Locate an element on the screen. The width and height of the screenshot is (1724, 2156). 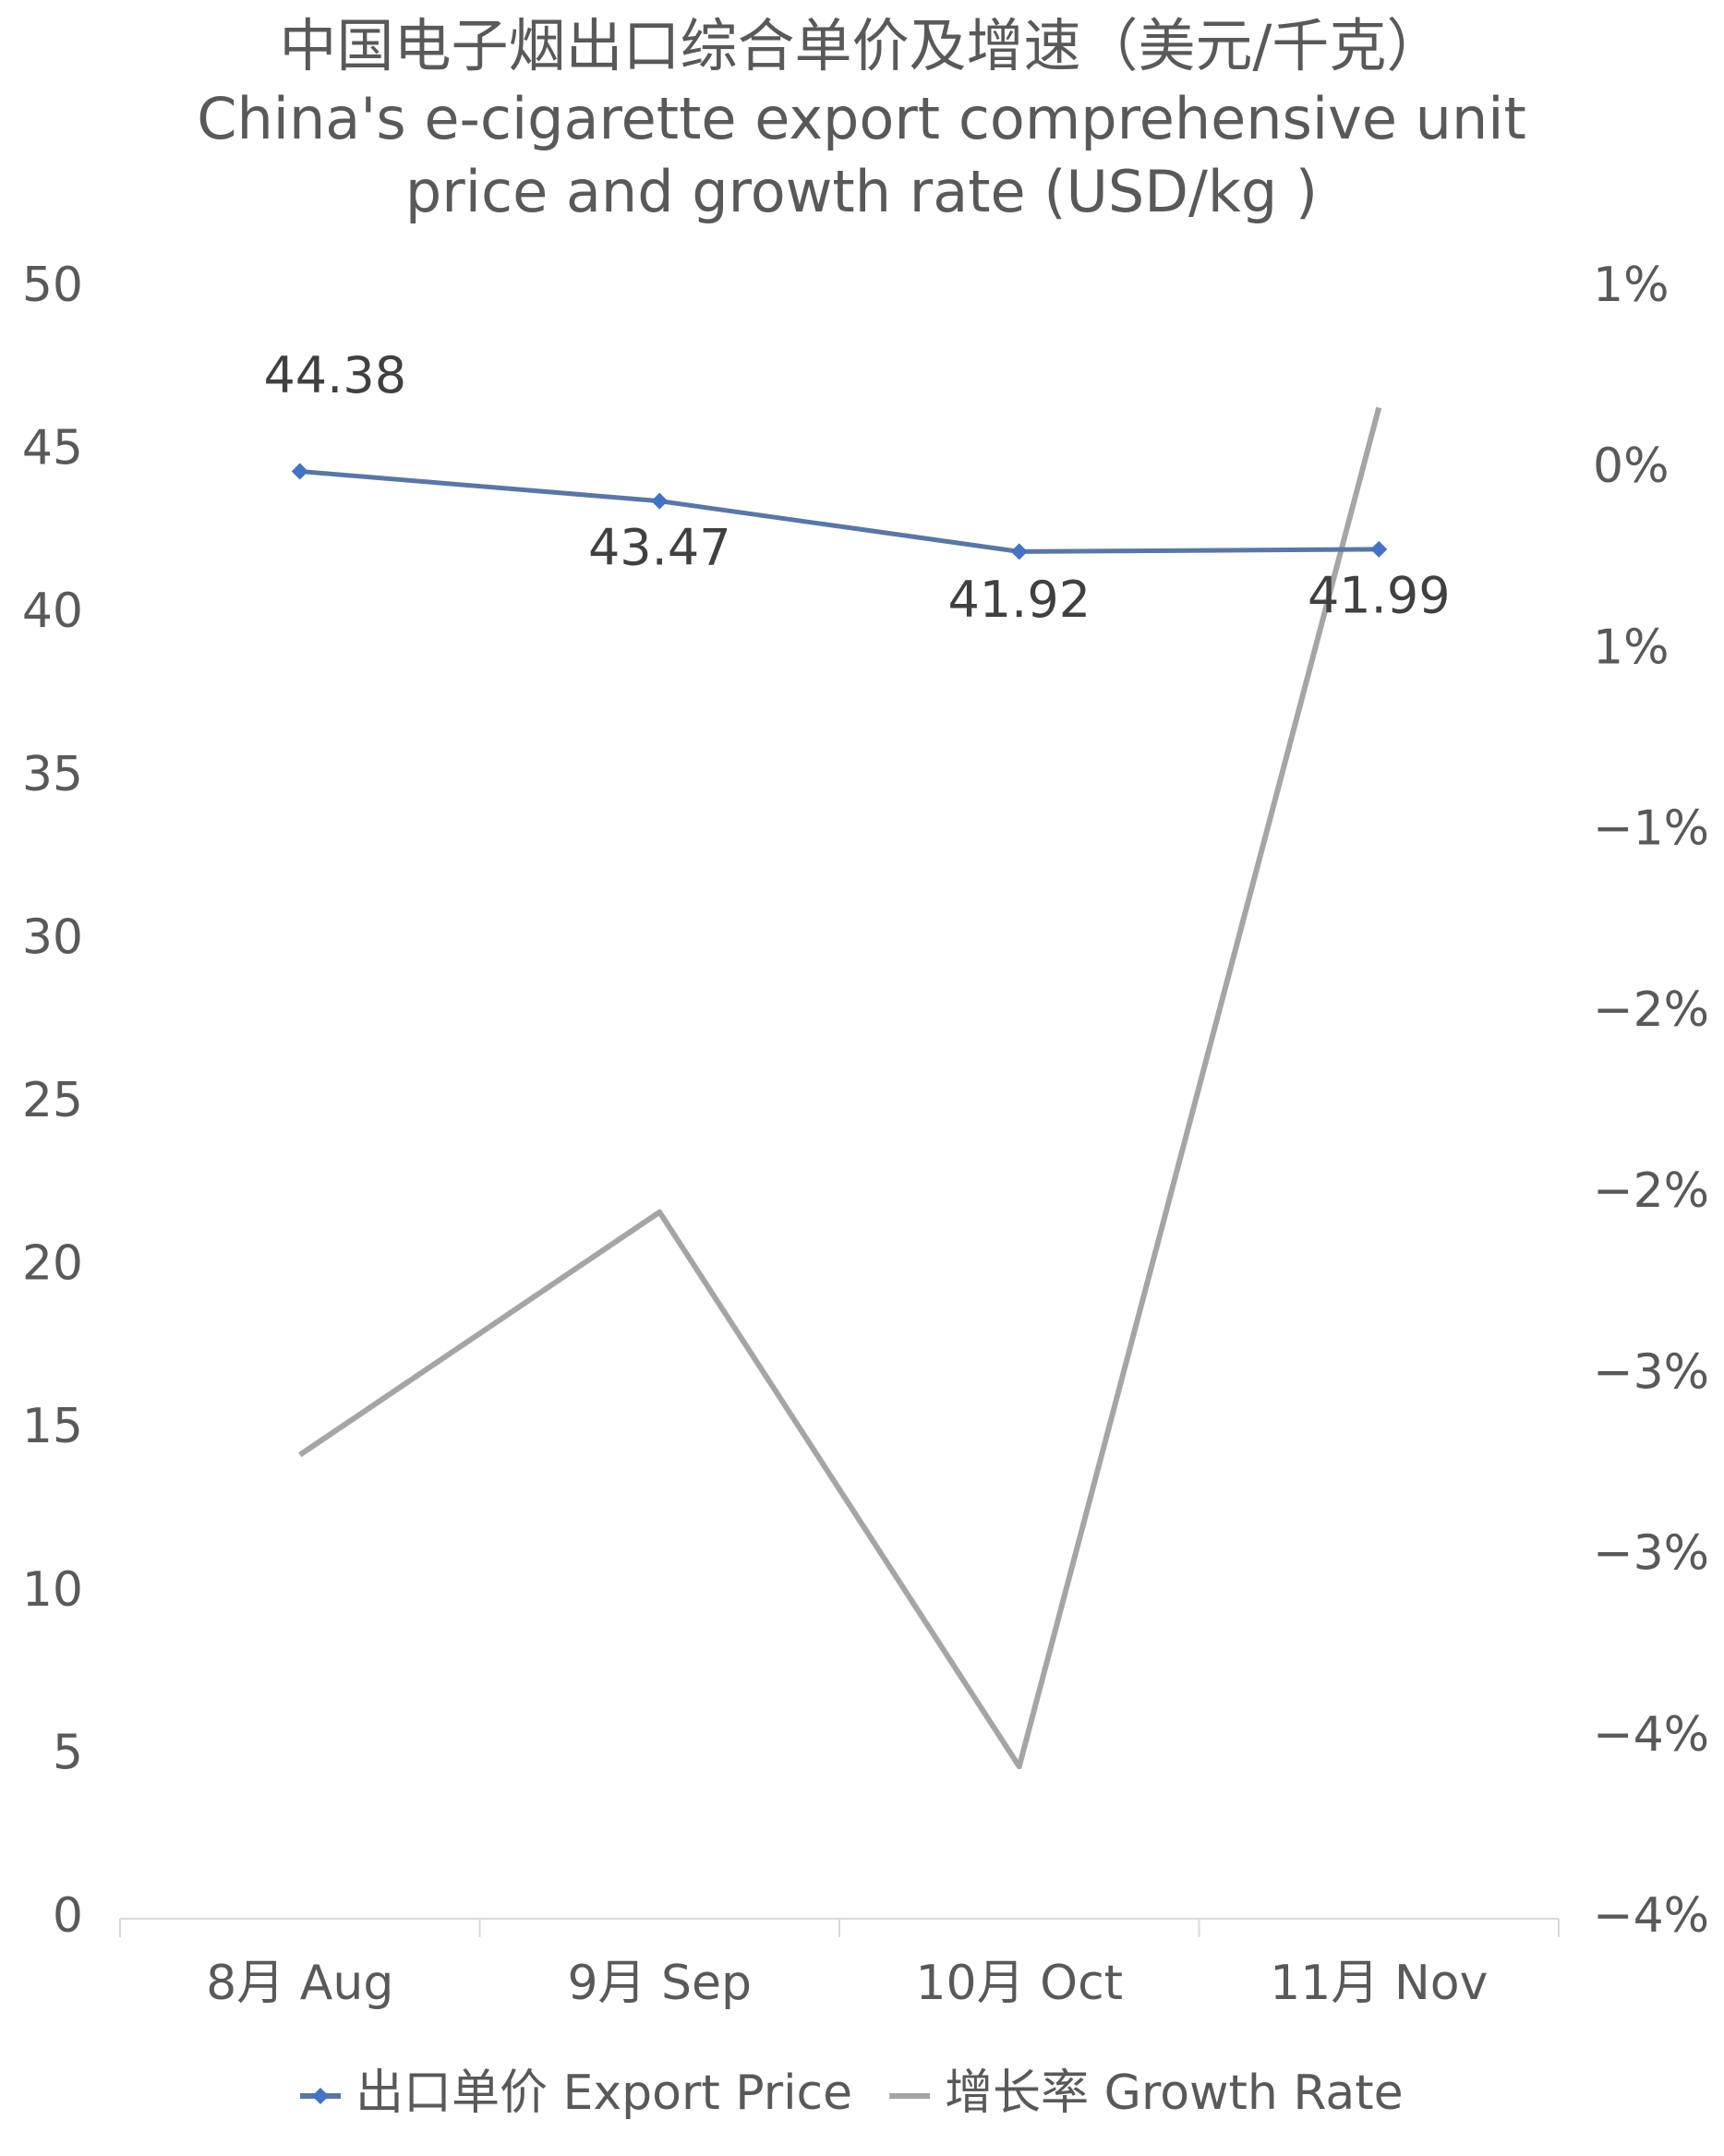
y-tick-label: 10 is located at coordinates (52, 1590).